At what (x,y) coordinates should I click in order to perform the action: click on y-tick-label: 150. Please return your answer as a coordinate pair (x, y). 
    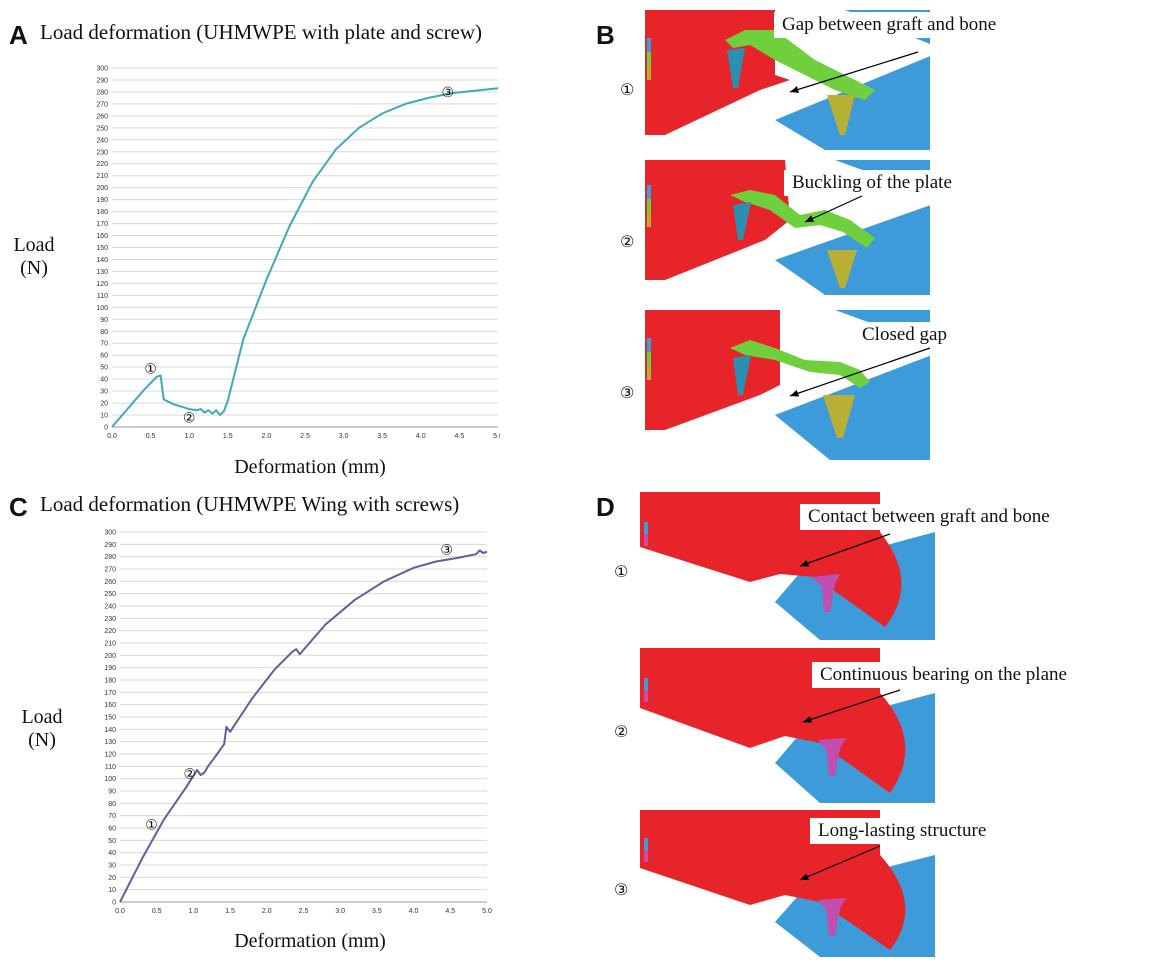
    Looking at the image, I should click on (110, 718).